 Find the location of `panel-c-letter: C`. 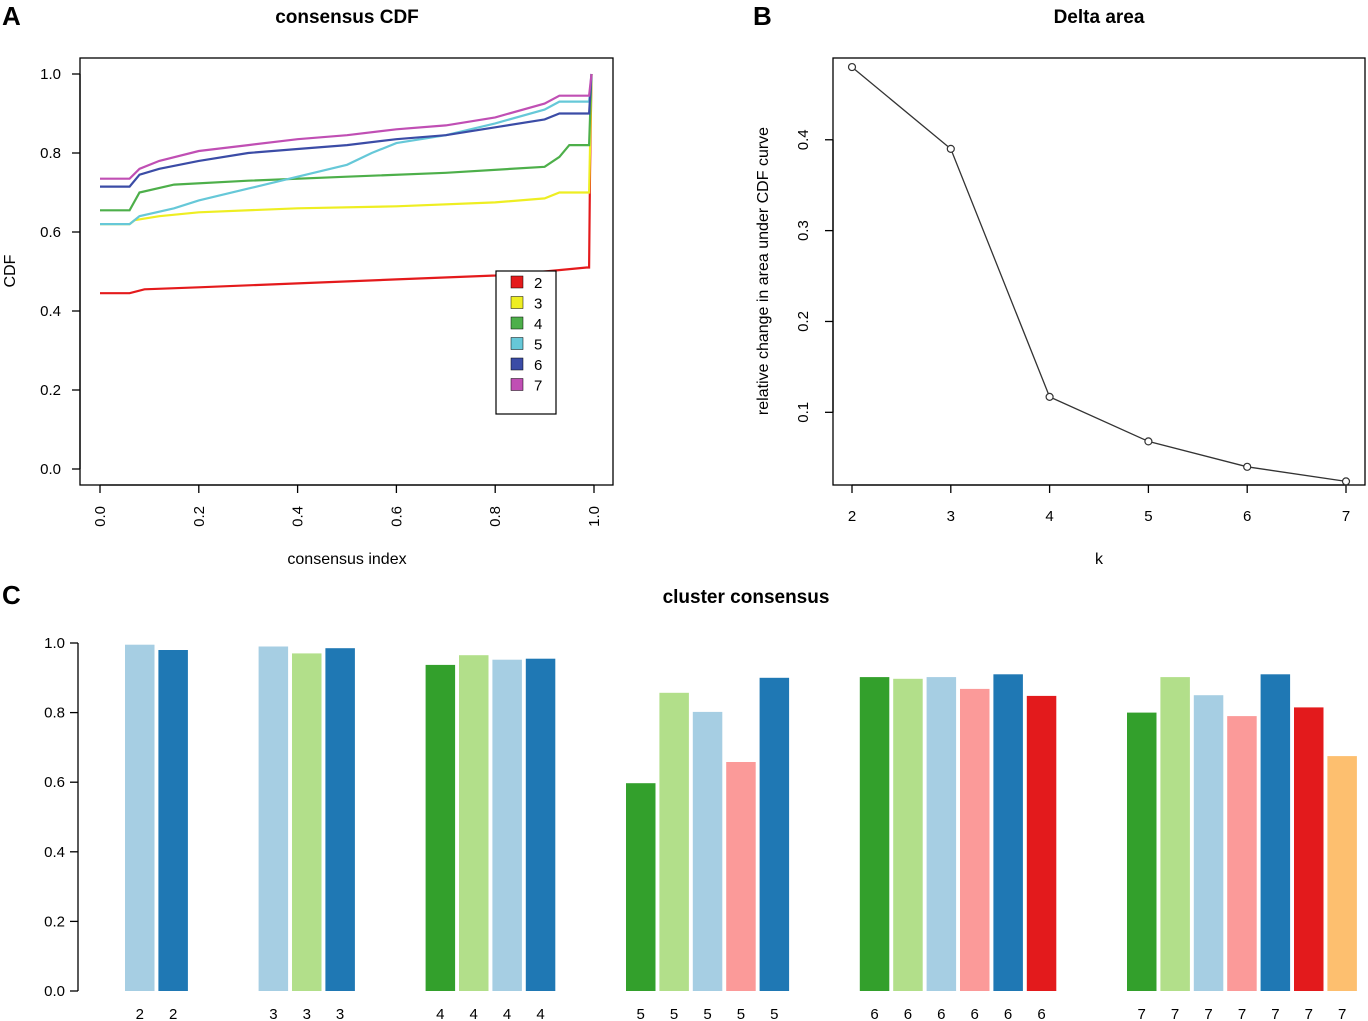

panel-c-letter: C is located at coordinates (11, 595).